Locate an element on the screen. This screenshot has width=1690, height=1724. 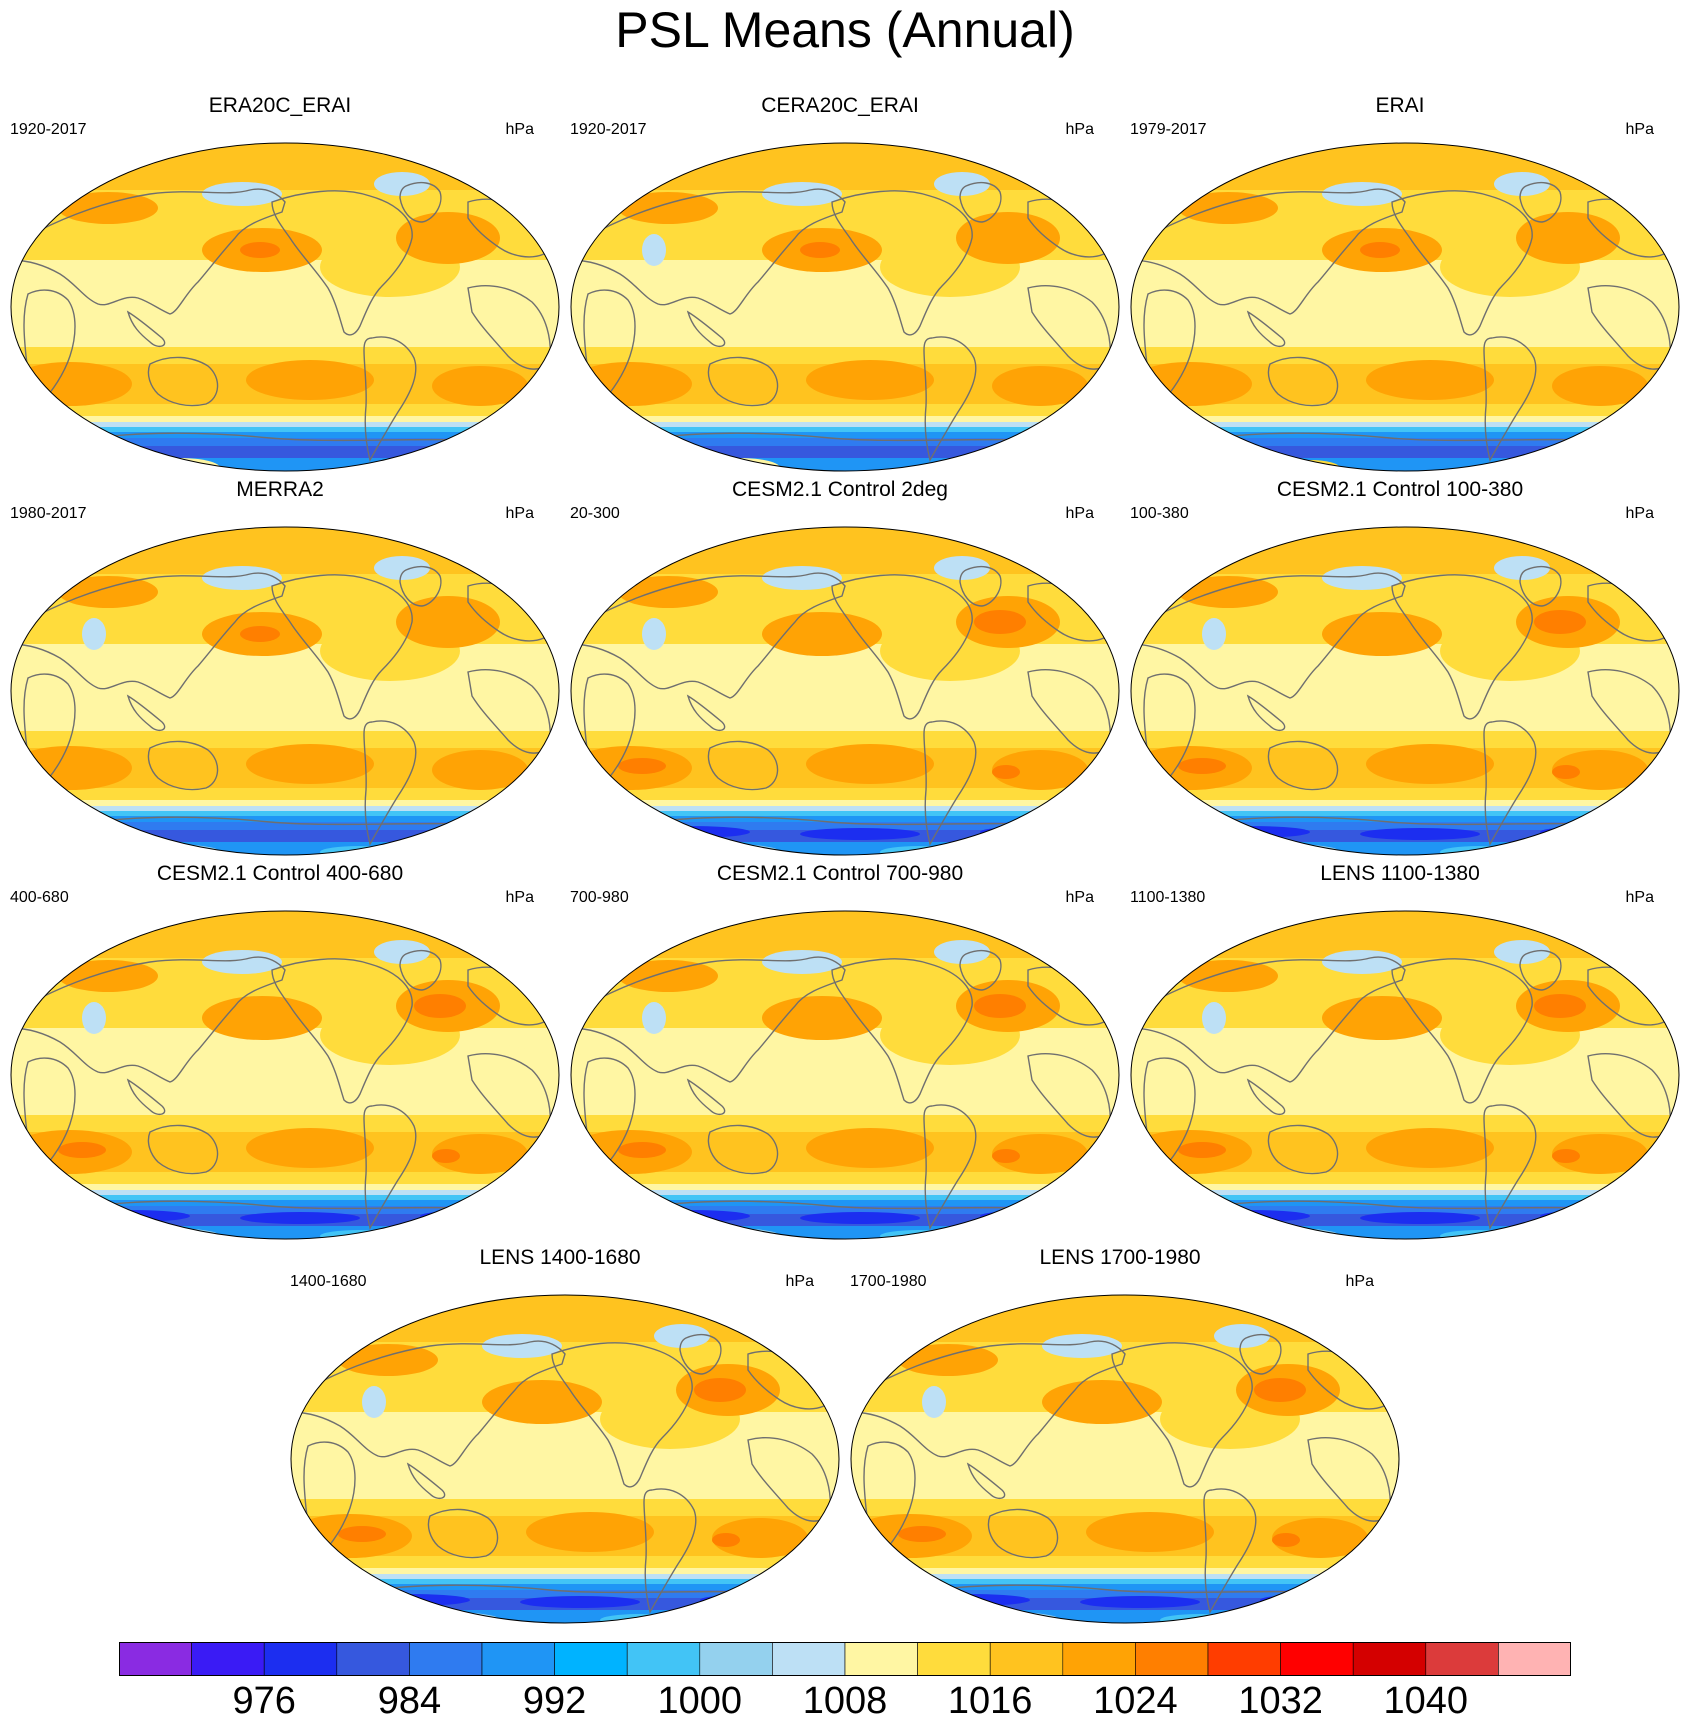
panel-title: LENS 1100-1380 is located at coordinates (1400, 873).